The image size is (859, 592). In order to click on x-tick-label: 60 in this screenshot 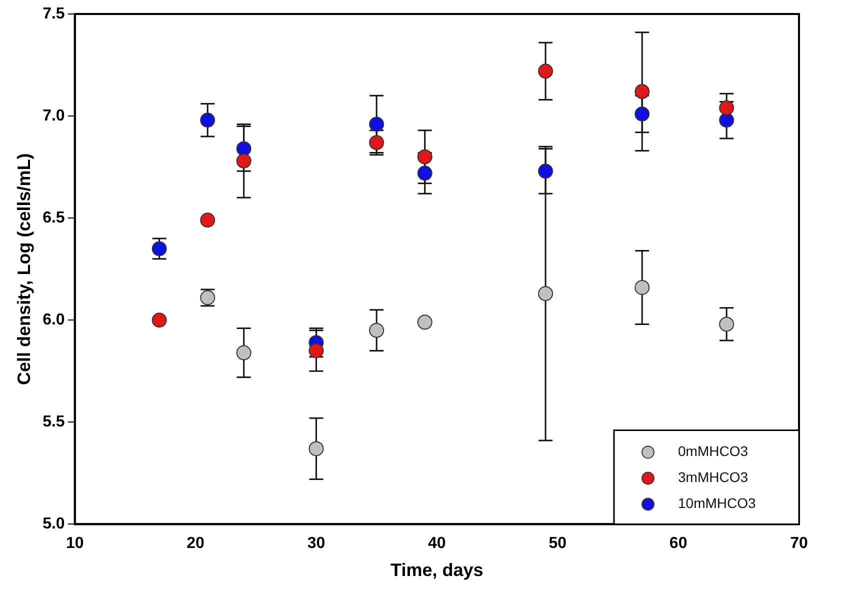, I will do `click(678, 543)`.